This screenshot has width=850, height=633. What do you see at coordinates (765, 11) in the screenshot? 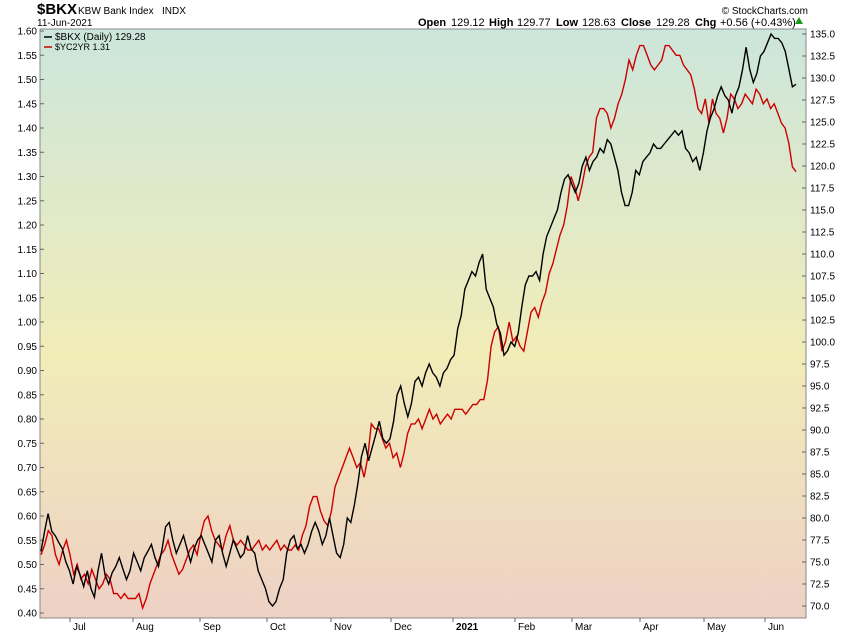
I see `watermark: © StockCharts.com` at bounding box center [765, 11].